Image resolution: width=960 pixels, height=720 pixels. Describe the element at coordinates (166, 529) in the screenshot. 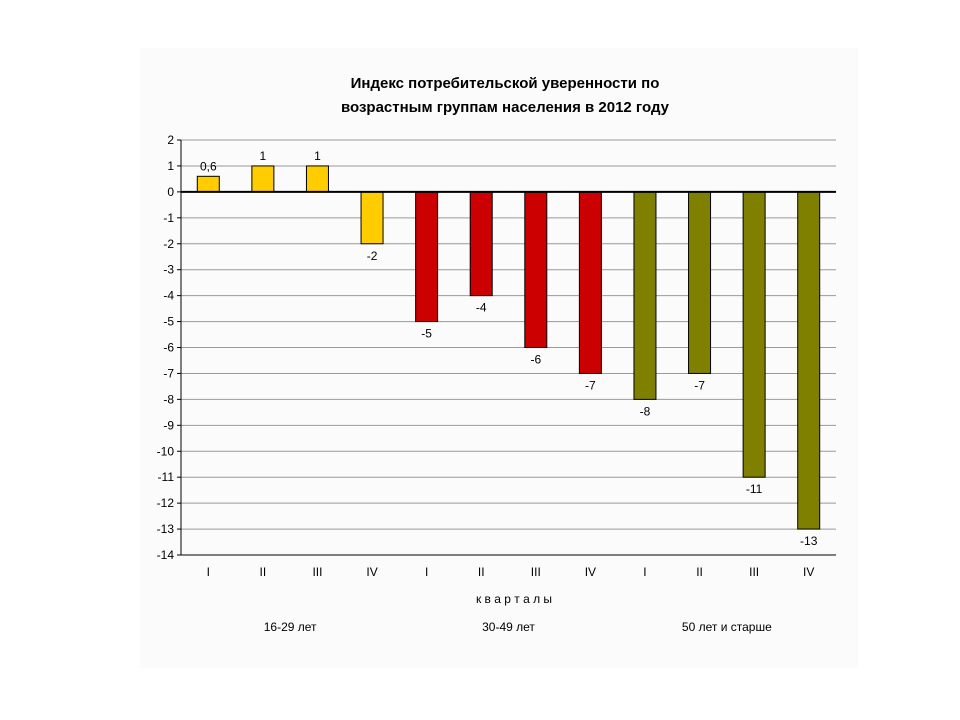

I see `y-tick-label: -13` at that location.